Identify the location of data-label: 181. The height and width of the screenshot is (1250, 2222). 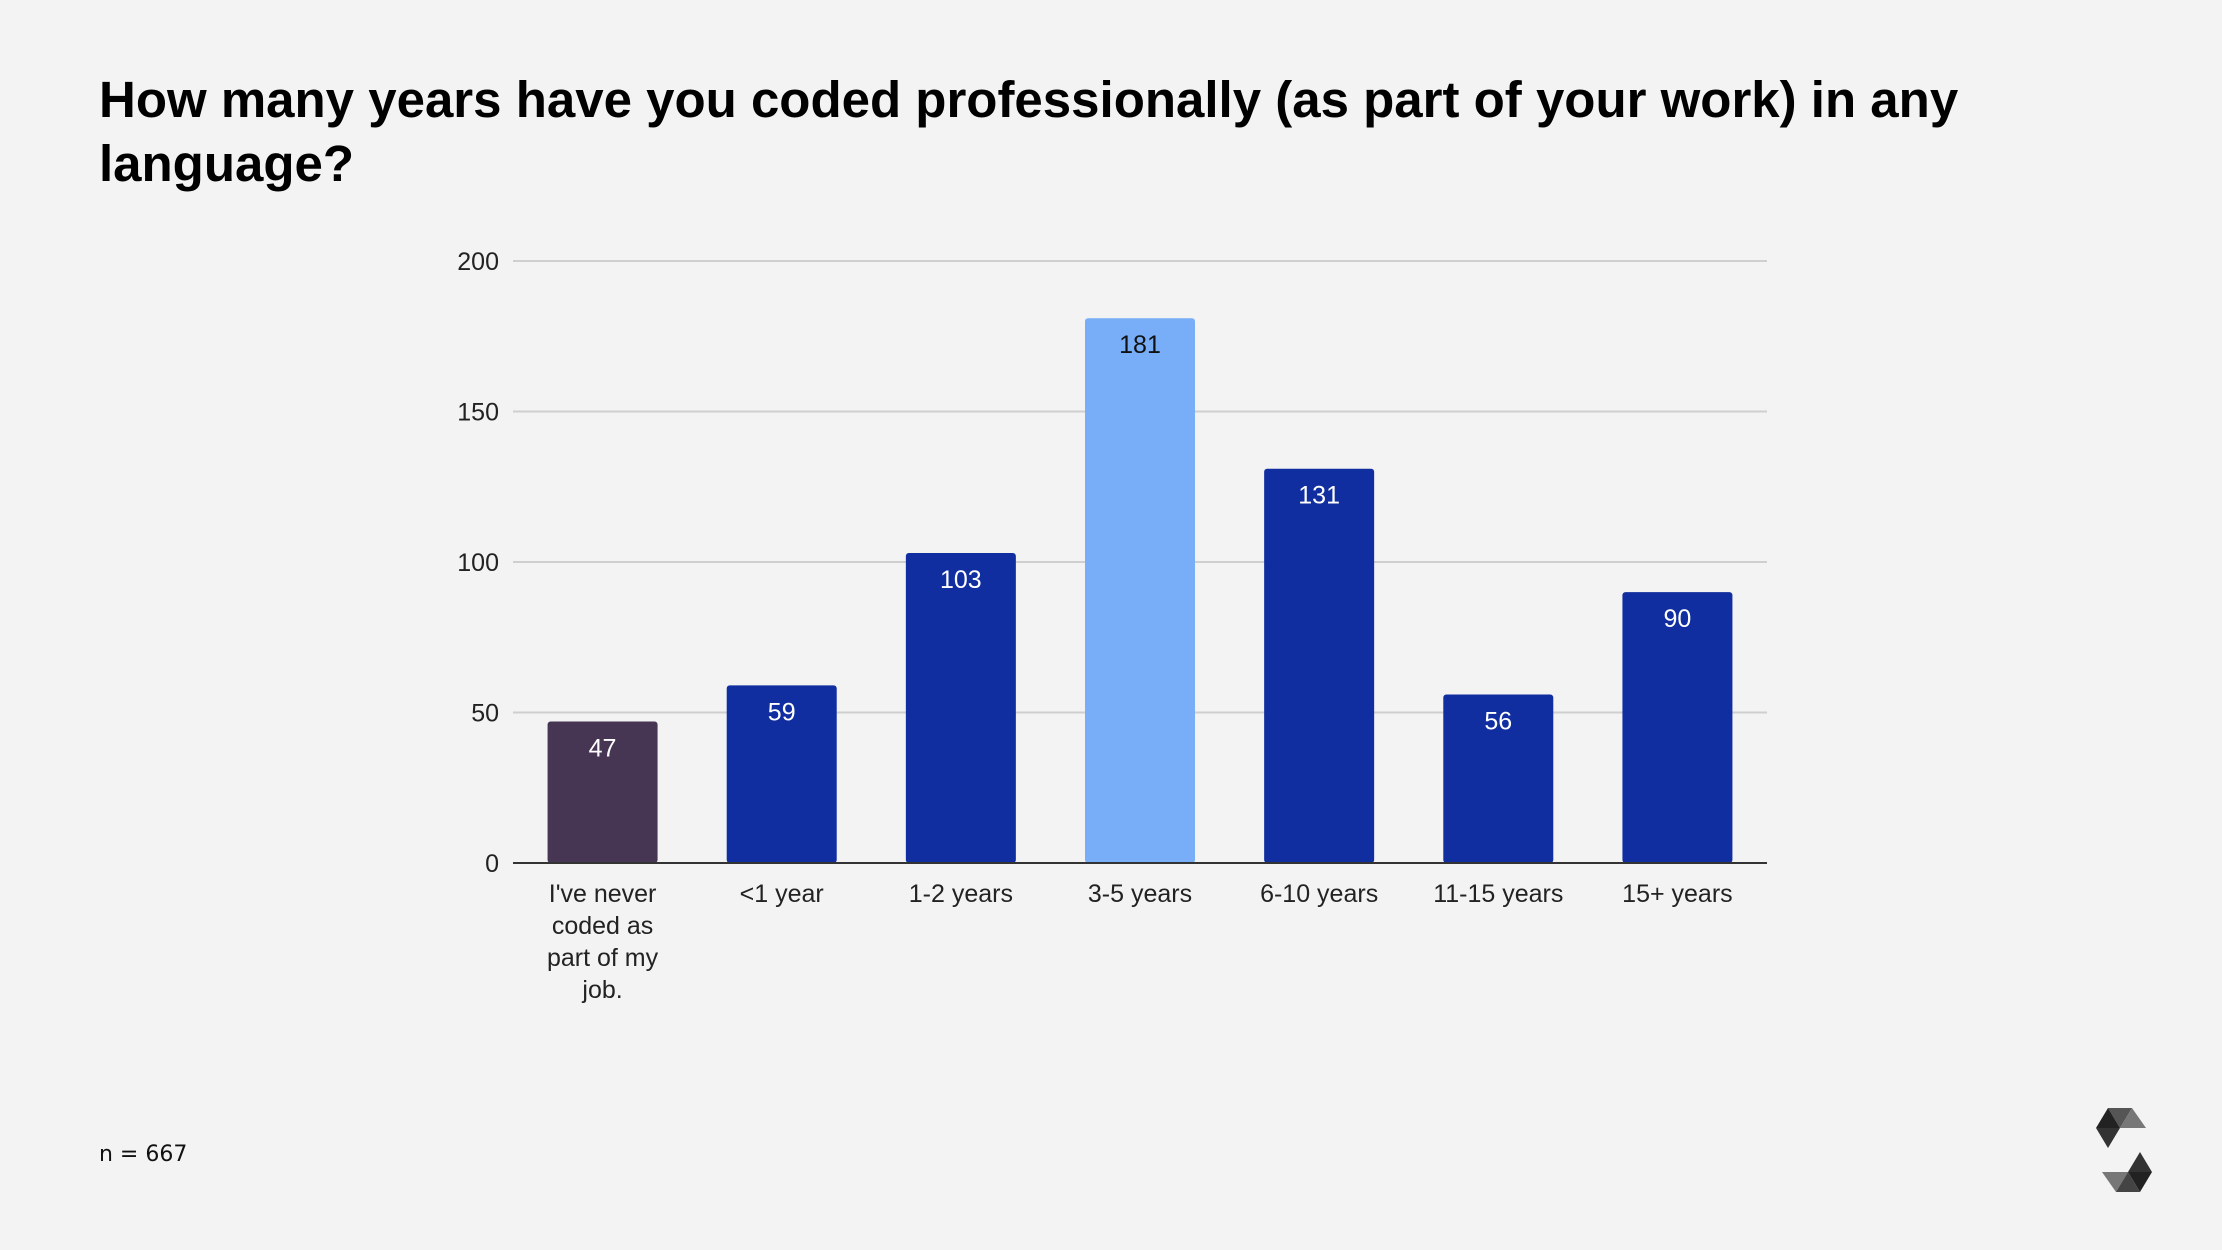
(1140, 345).